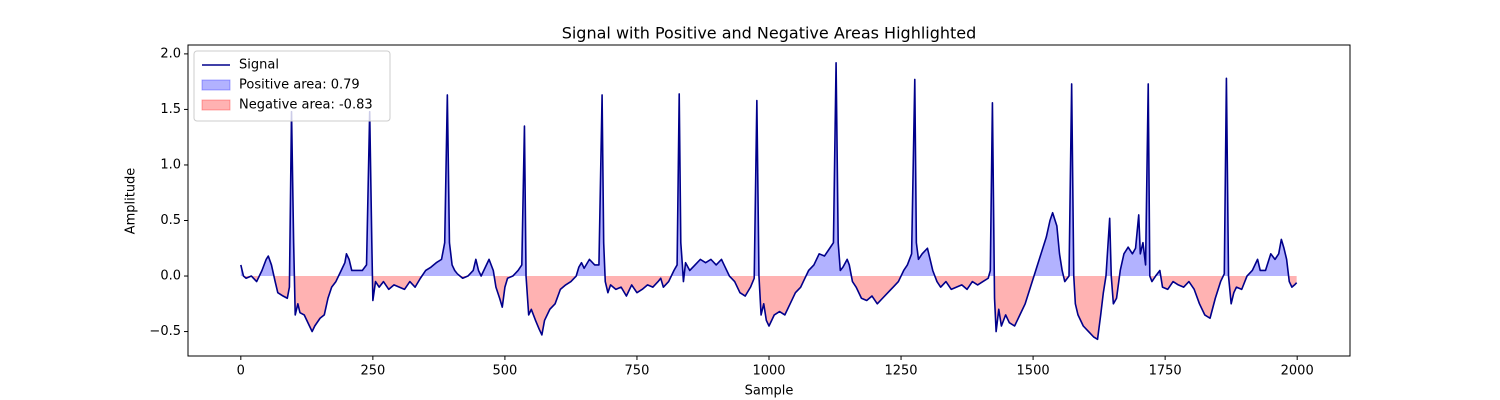  I want to click on x-tick-label: 1250, so click(900, 371).